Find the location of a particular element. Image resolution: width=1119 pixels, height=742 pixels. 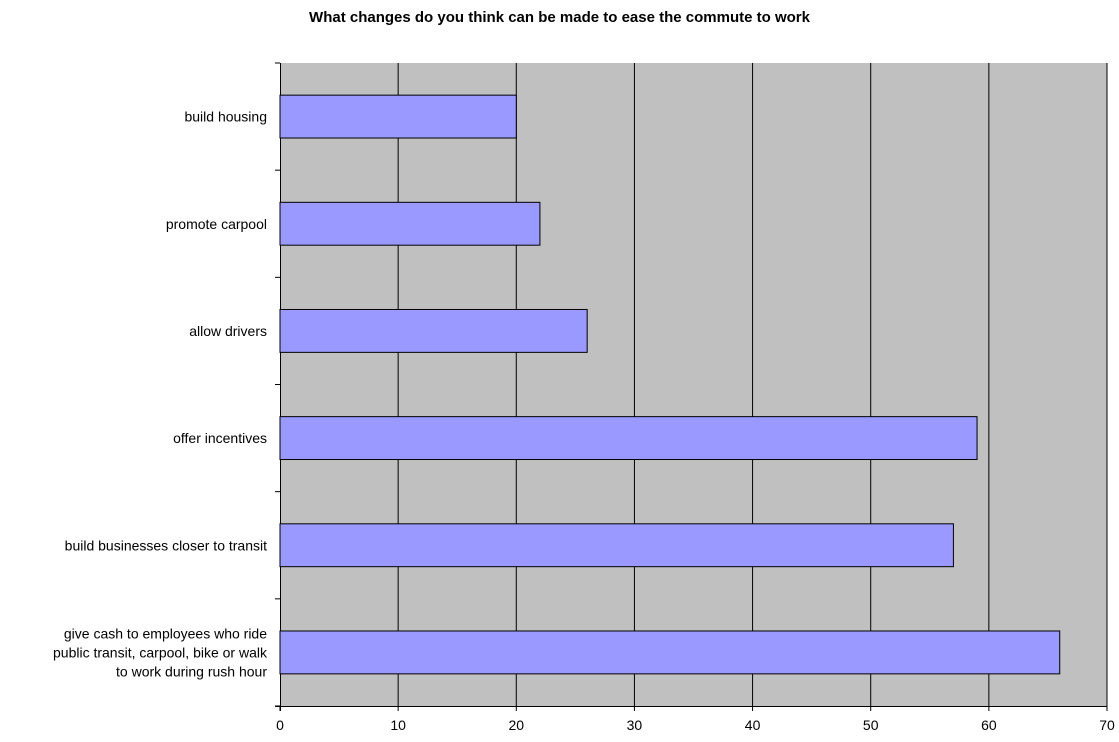

x-tick-label: 70 is located at coordinates (1107, 725).